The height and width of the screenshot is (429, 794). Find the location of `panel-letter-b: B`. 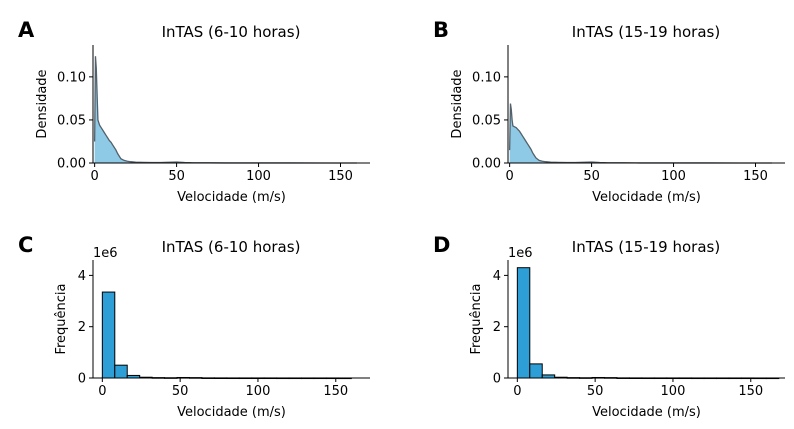

panel-letter-b: B is located at coordinates (441, 30).